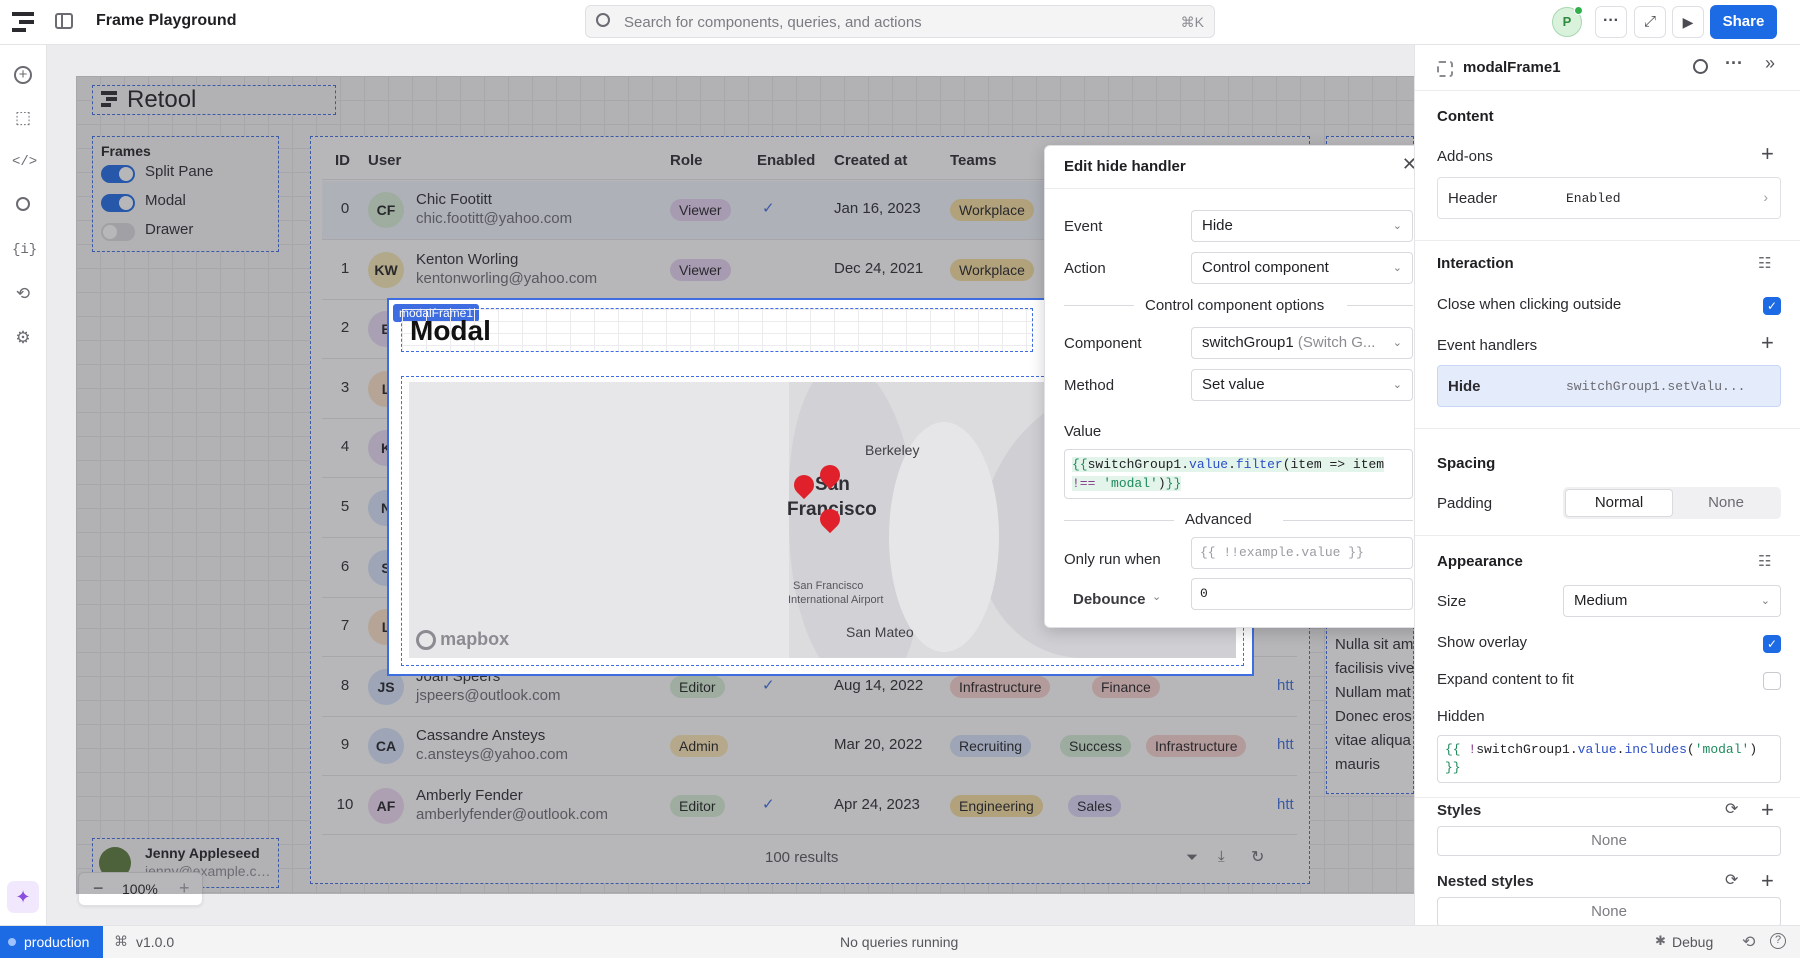  Describe the element at coordinates (686, 160) in the screenshot. I see `col-header-role: Role` at that location.